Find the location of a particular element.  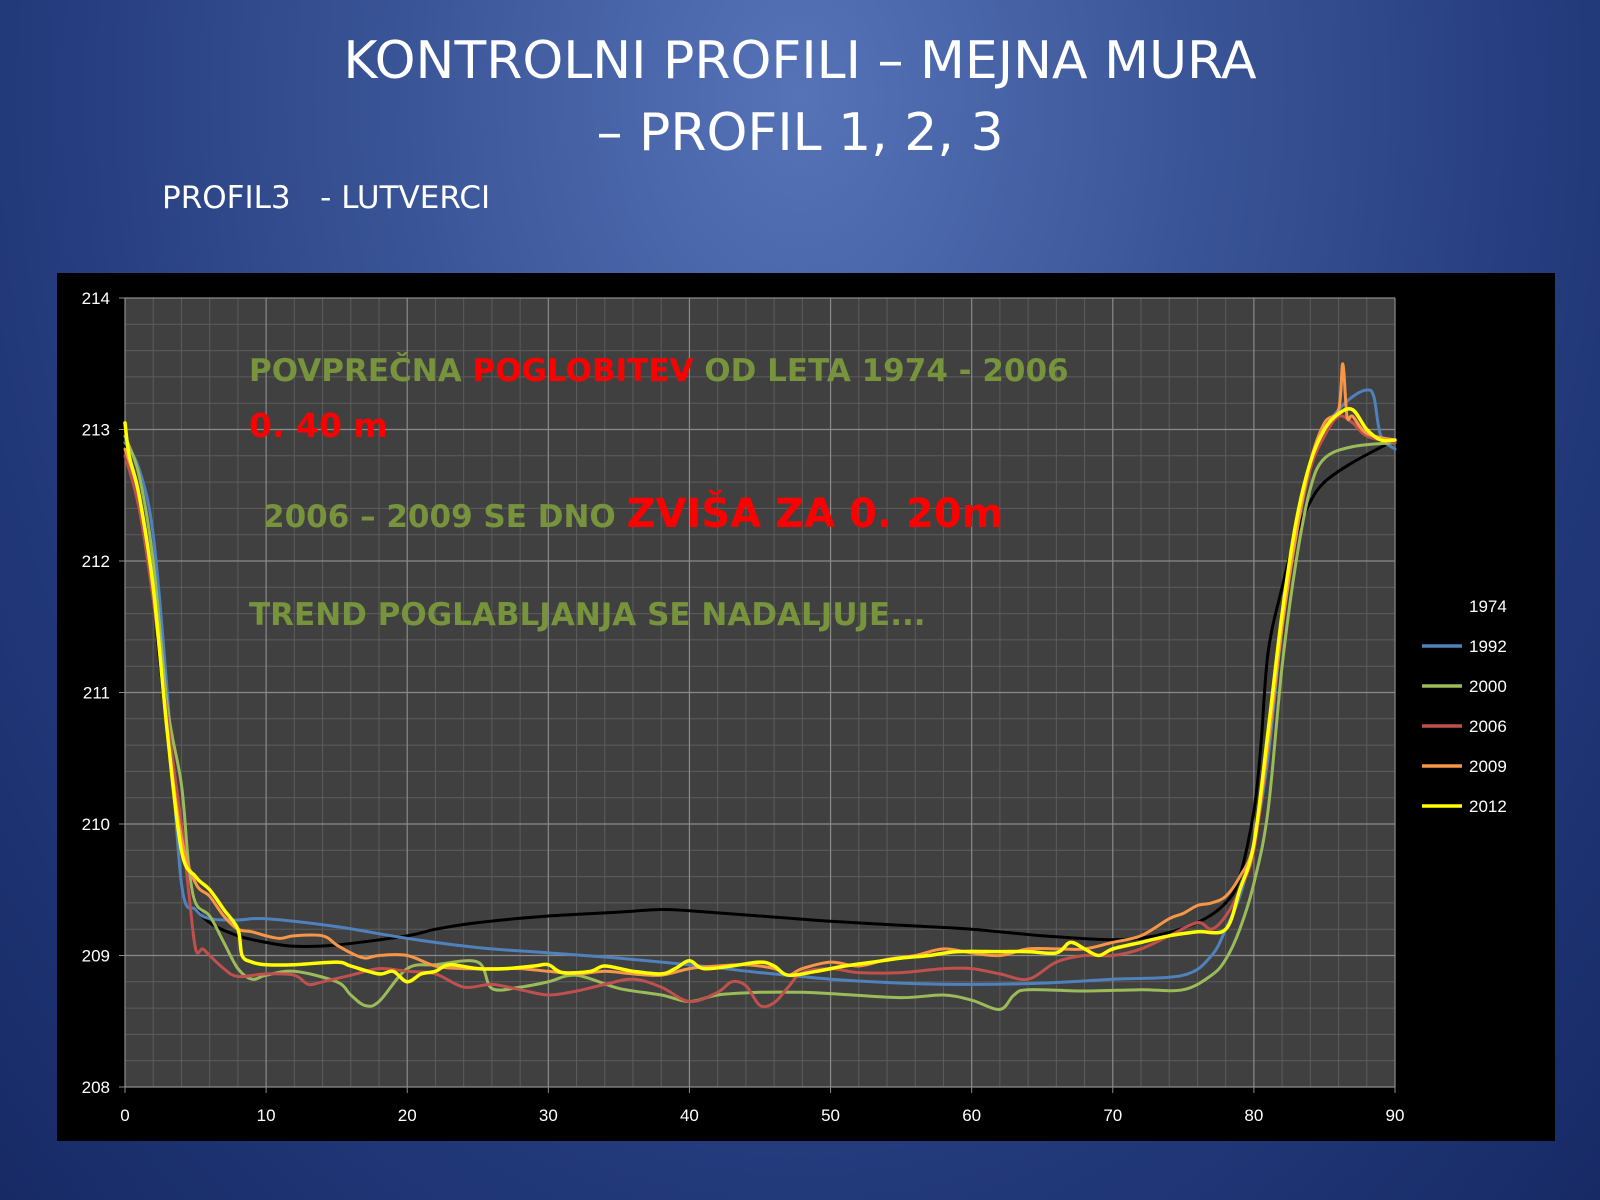

x-tick-label: 60 is located at coordinates (971, 1115).